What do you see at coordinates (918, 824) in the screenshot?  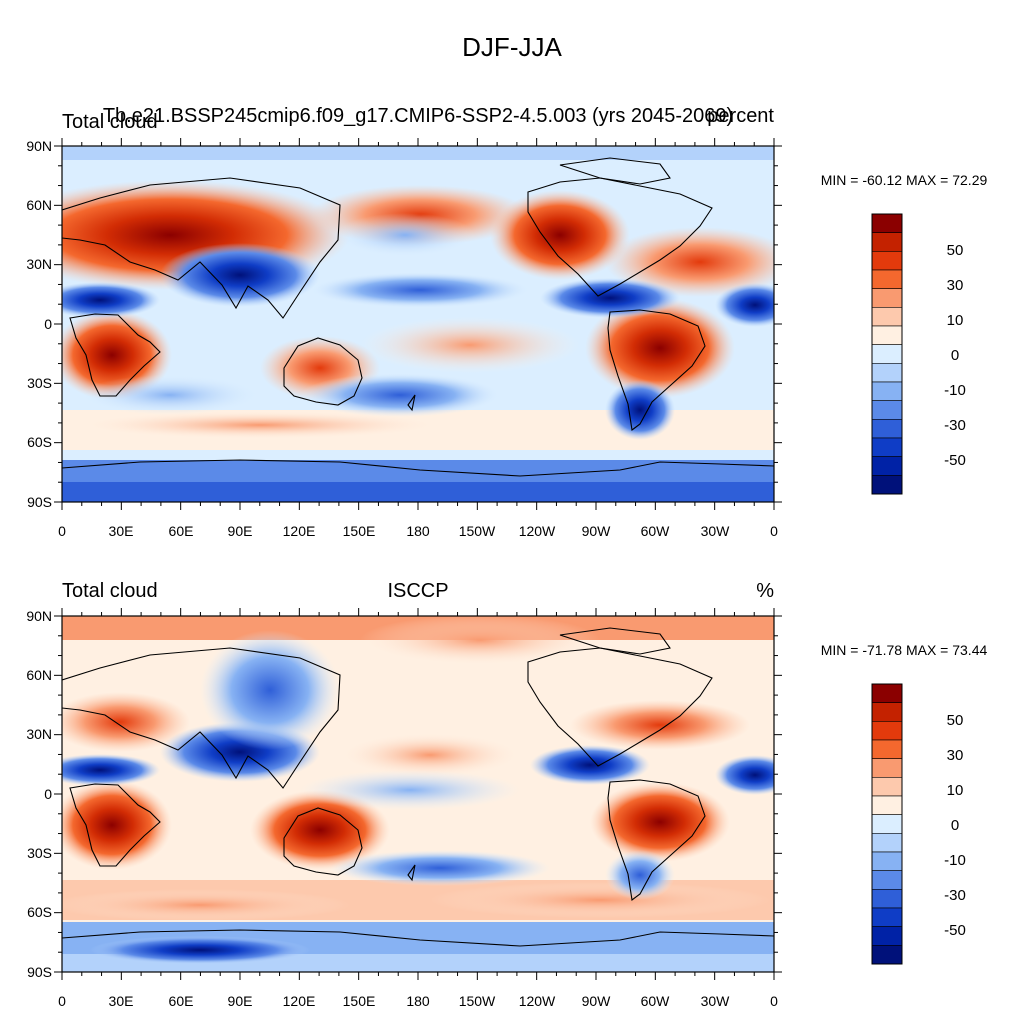 I see `bottom-colorbar: 50 30 10 0 -10 -30 -50` at bounding box center [918, 824].